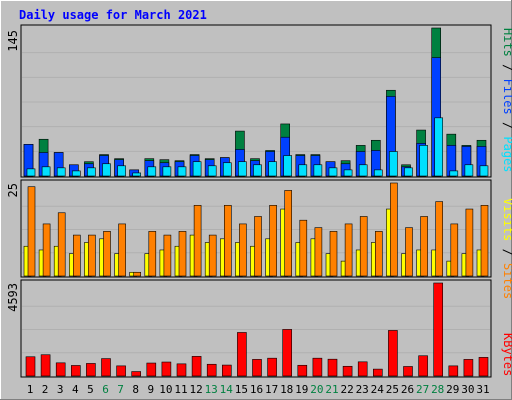 This screenshot has height=400, width=512. I want to click on day-label: 20, so click(316, 389).